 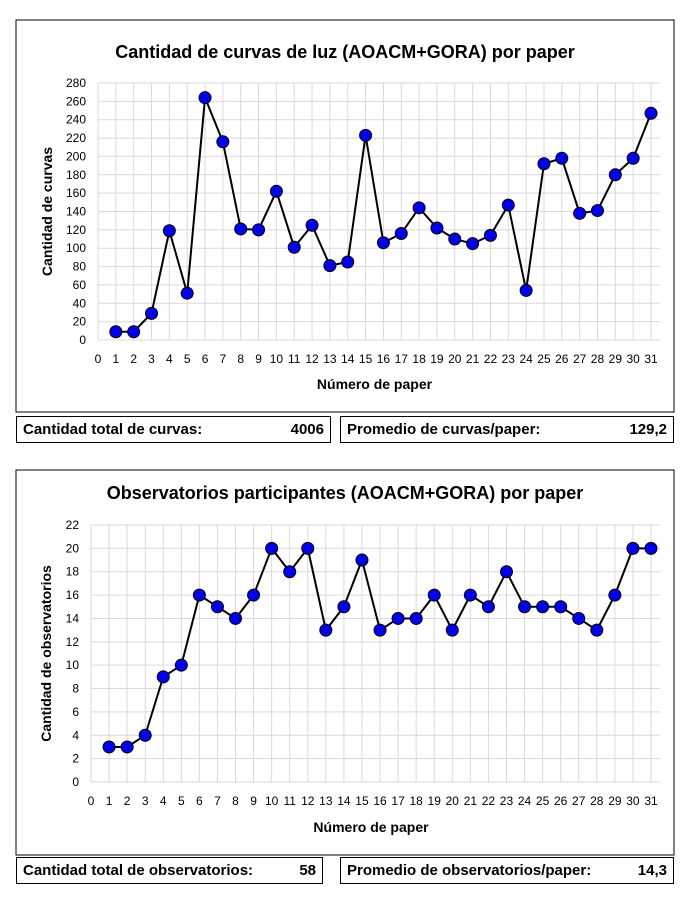 I want to click on y-tick-label: 22, so click(x=73, y=525).